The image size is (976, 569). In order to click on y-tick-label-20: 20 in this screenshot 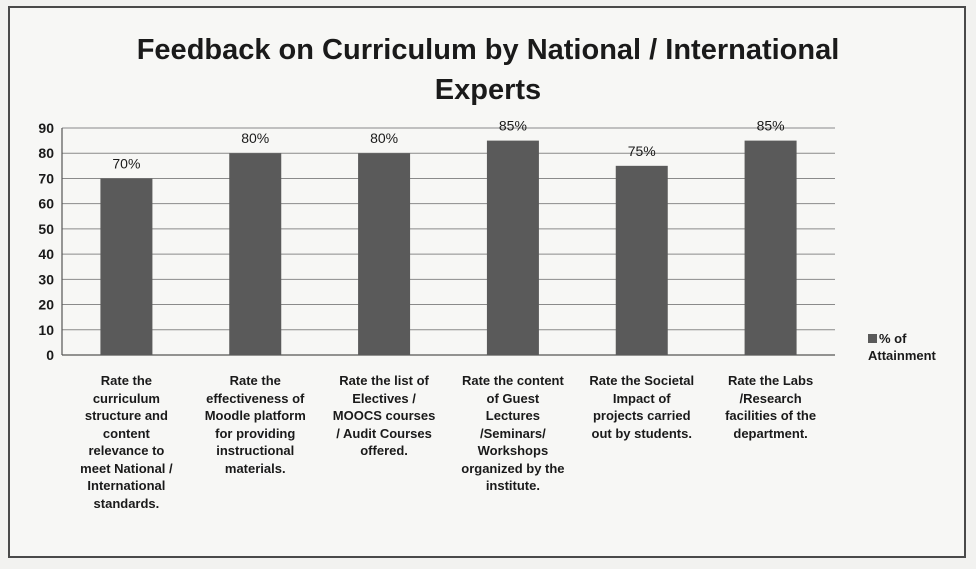, I will do `click(46, 305)`.